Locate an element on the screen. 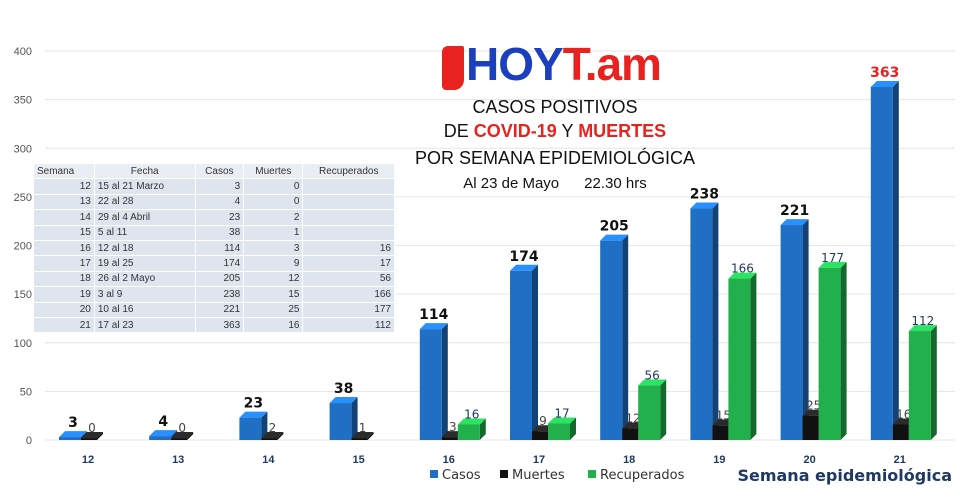  y-tick-label: 100 is located at coordinates (23, 344).